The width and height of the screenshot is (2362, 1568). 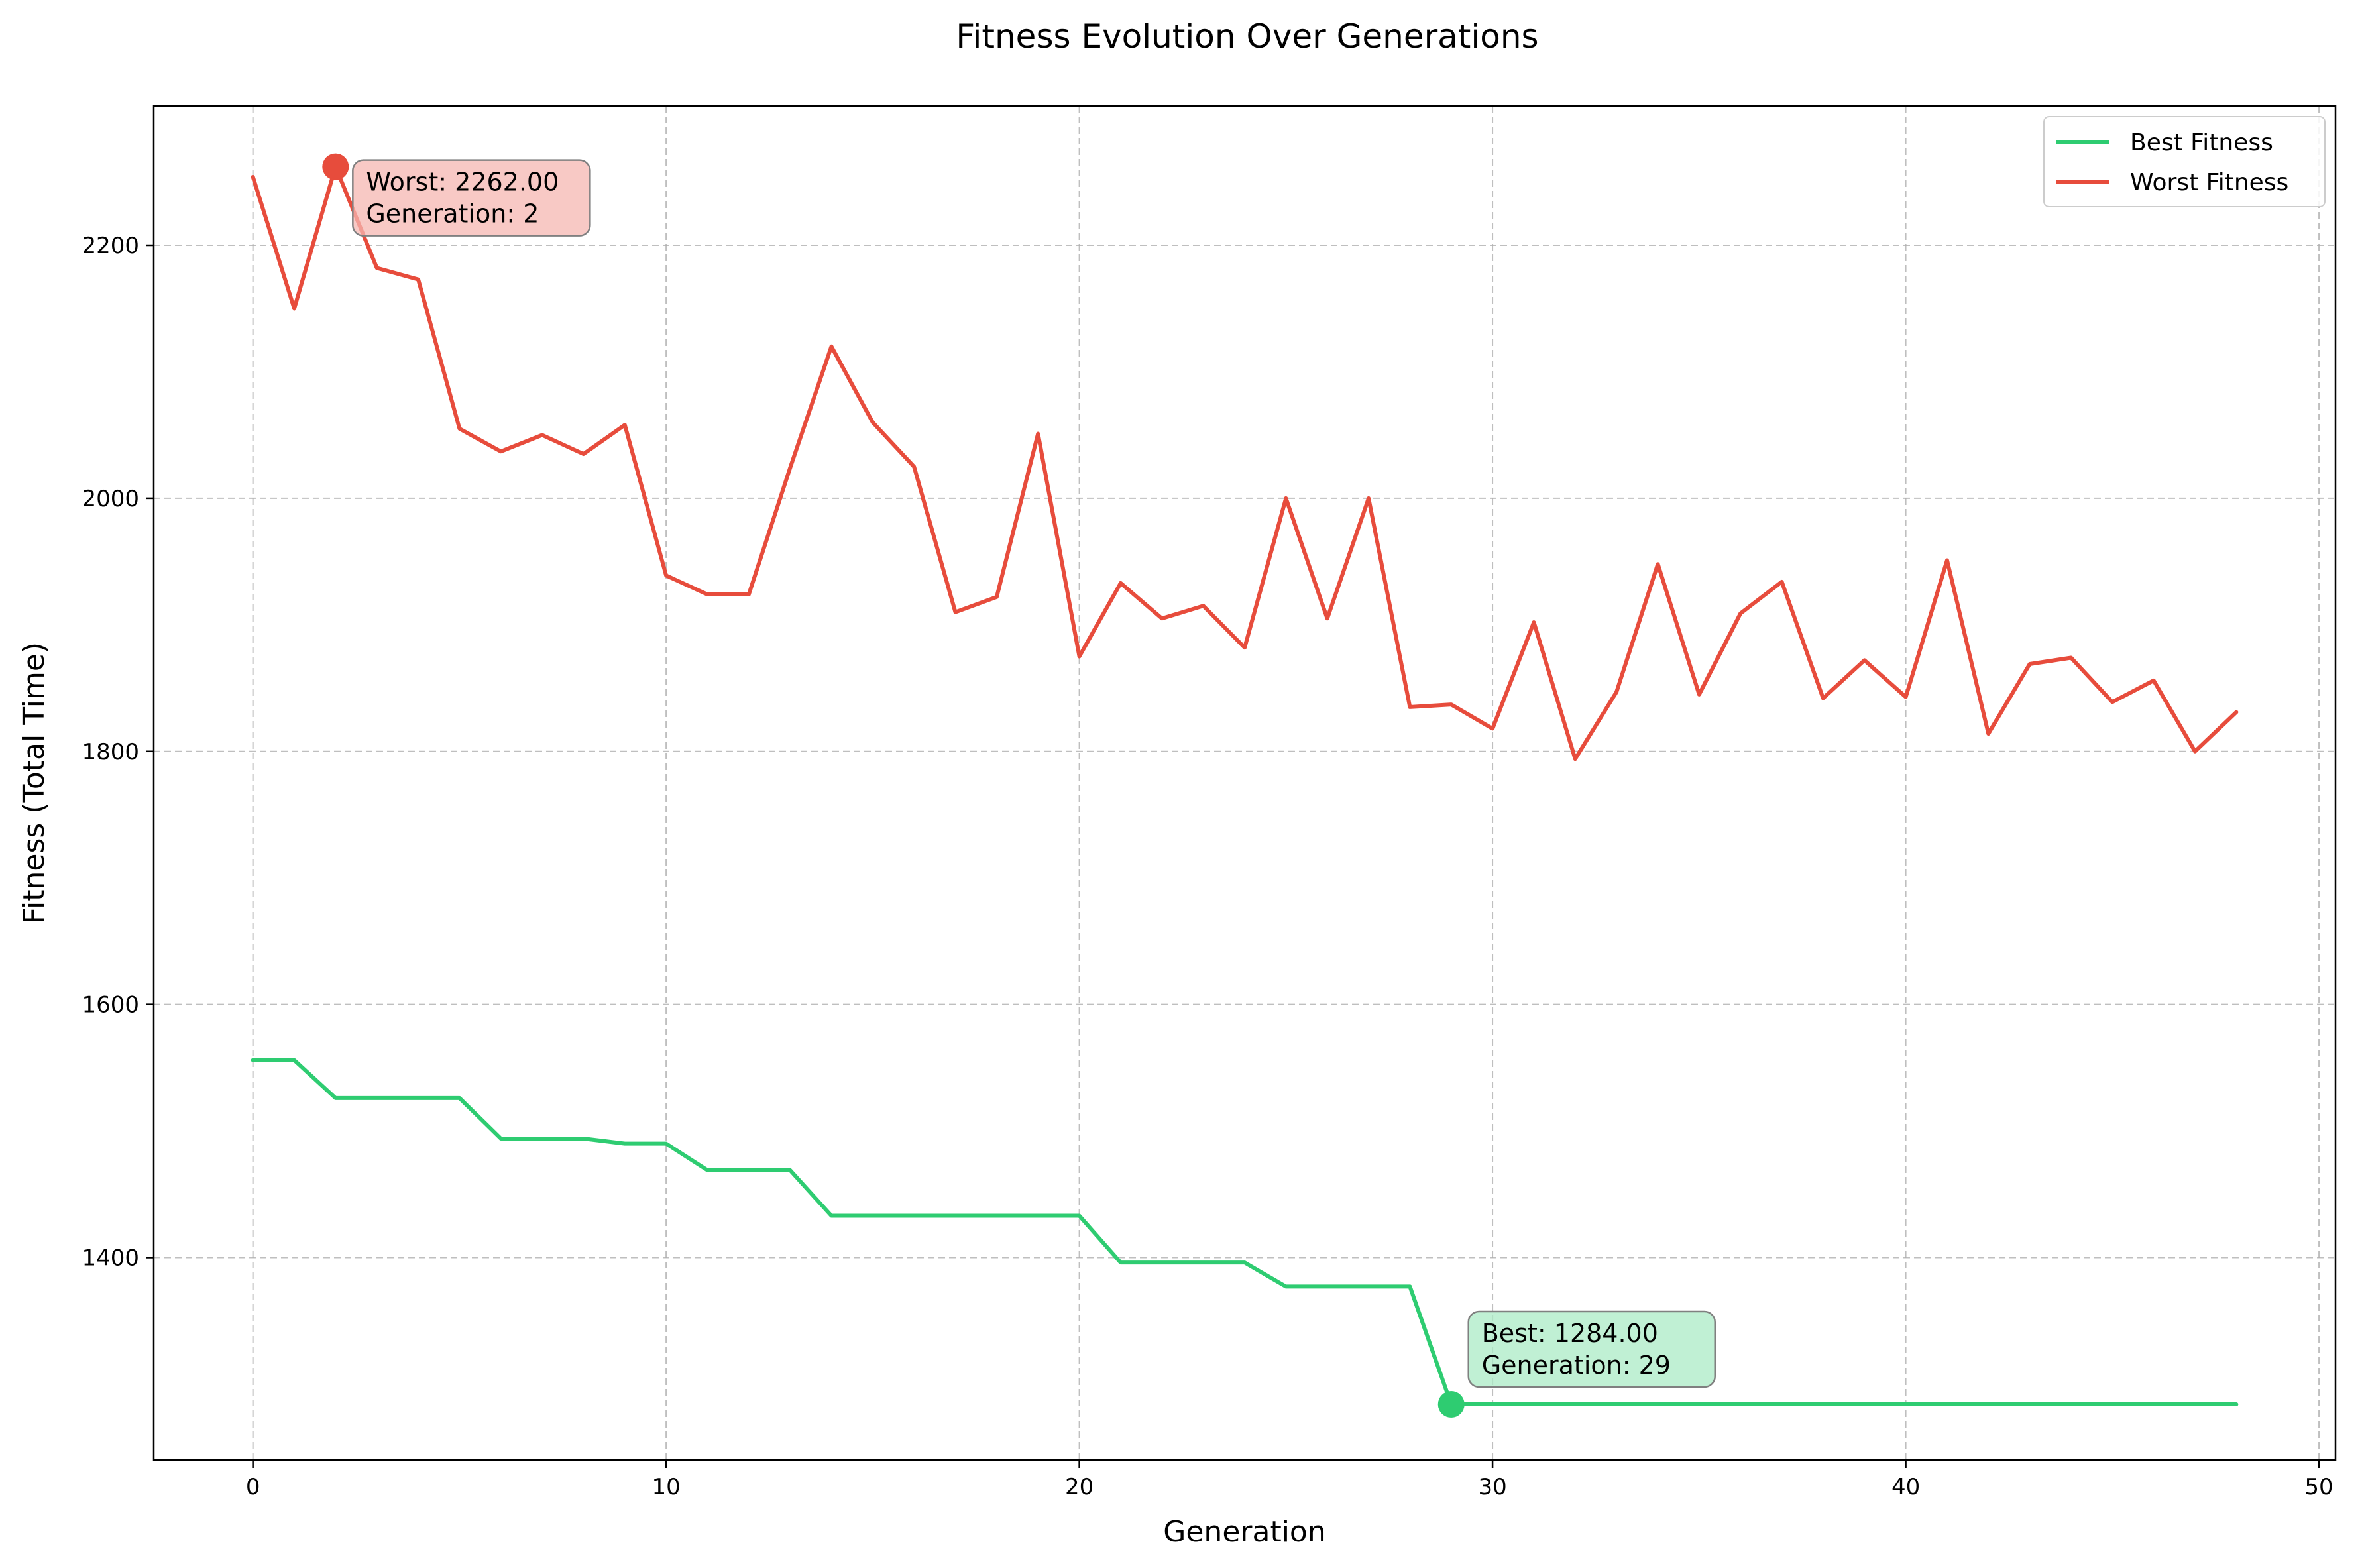 I want to click on x-tick-label-20: 20, so click(x=1080, y=1487).